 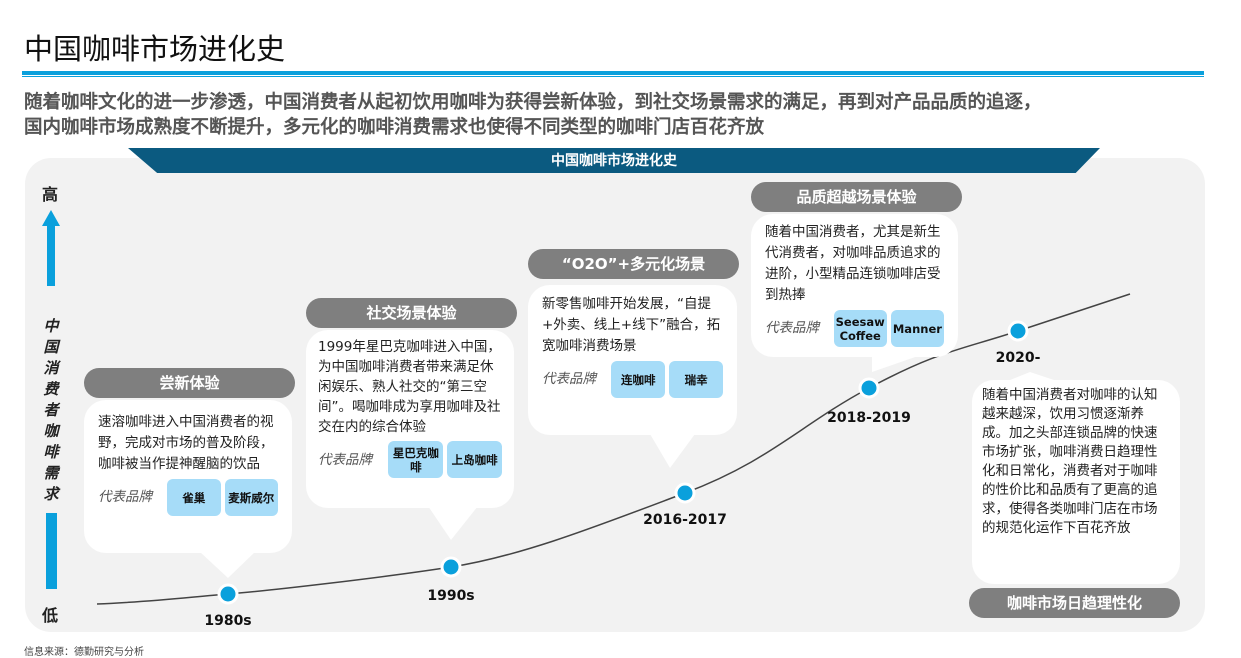 What do you see at coordinates (613, 76) in the screenshot?
I see `title-rule-thin` at bounding box center [613, 76].